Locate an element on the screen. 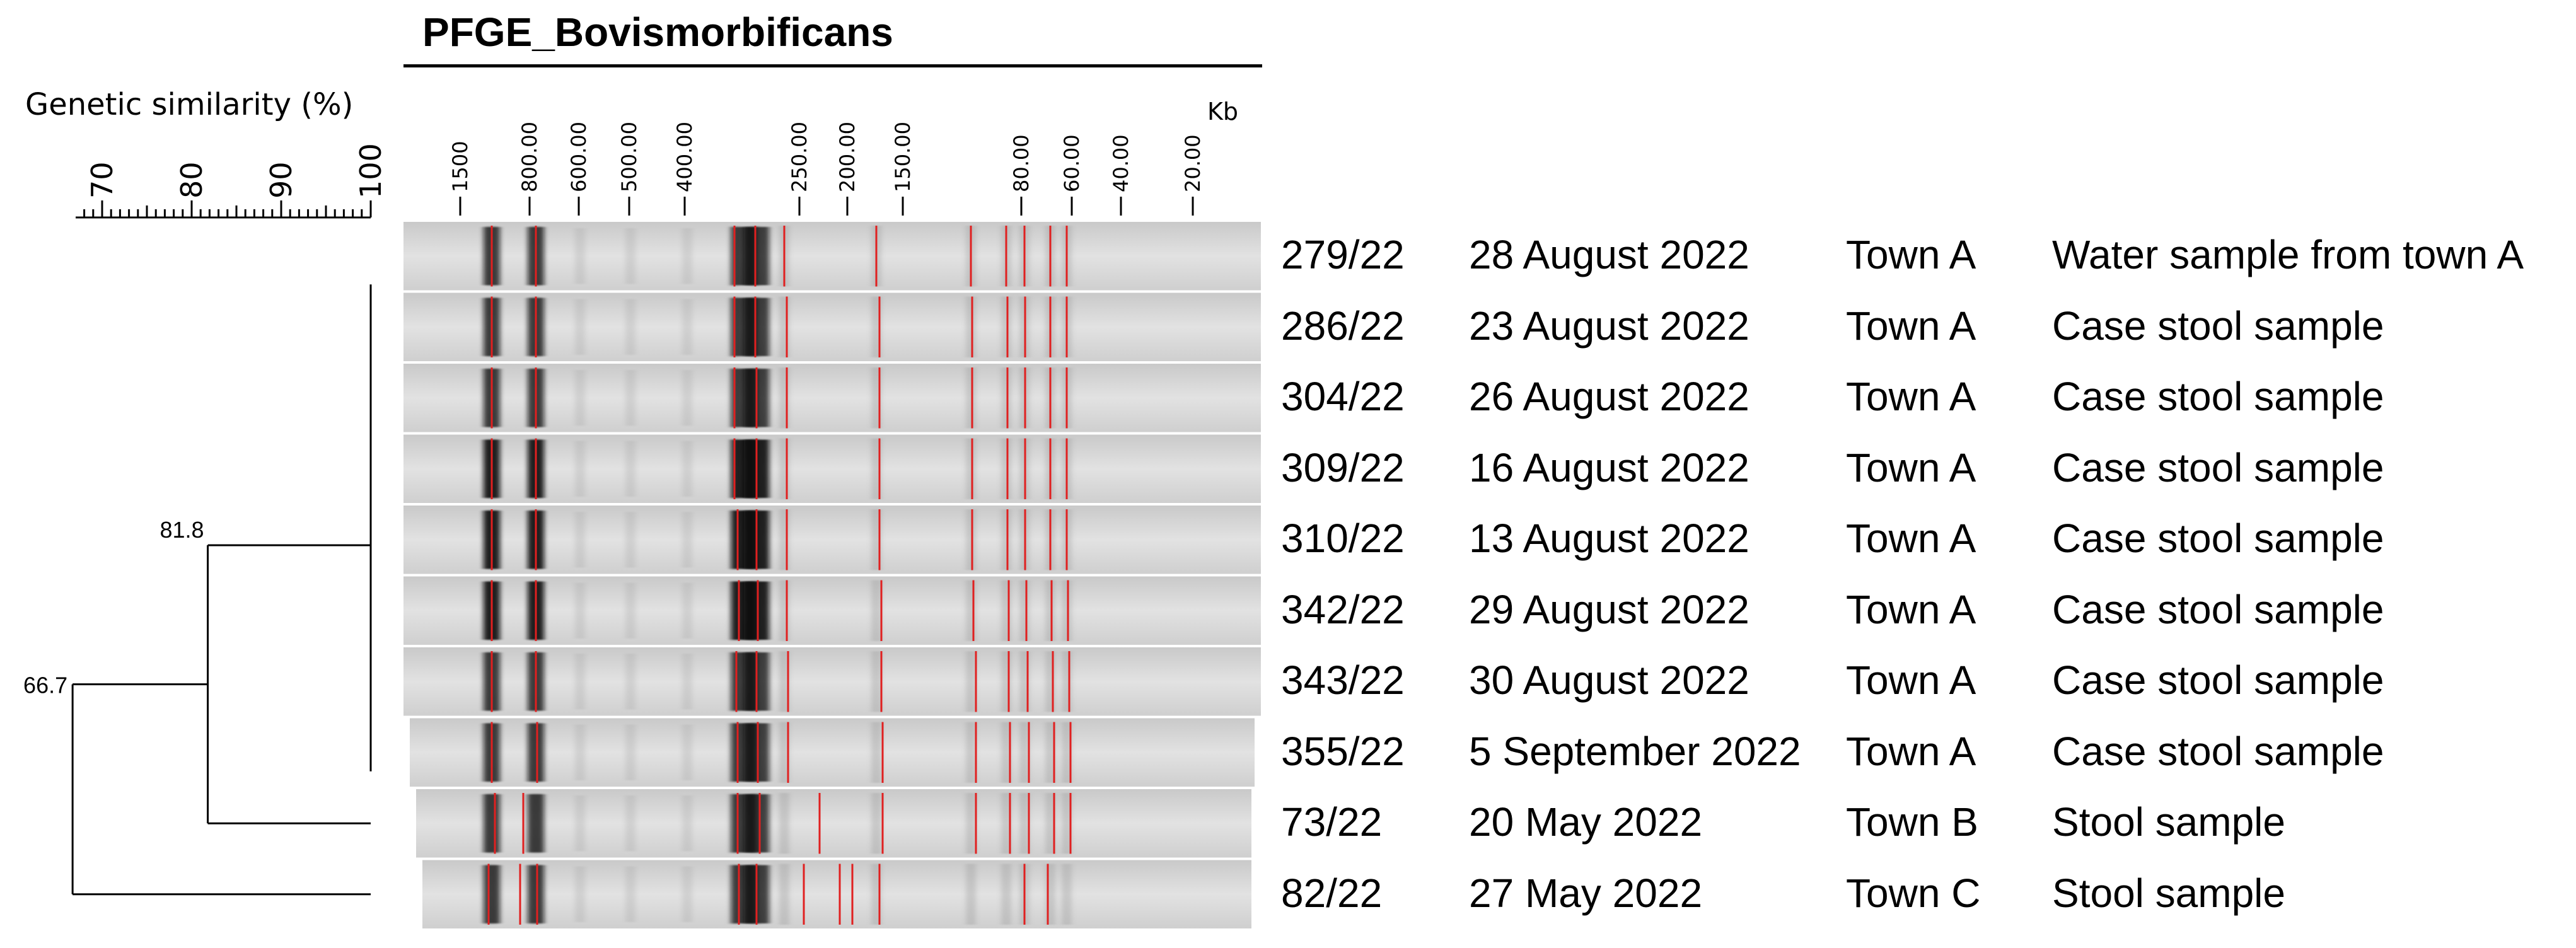  isolate-id: 309/22 is located at coordinates (1343, 467).